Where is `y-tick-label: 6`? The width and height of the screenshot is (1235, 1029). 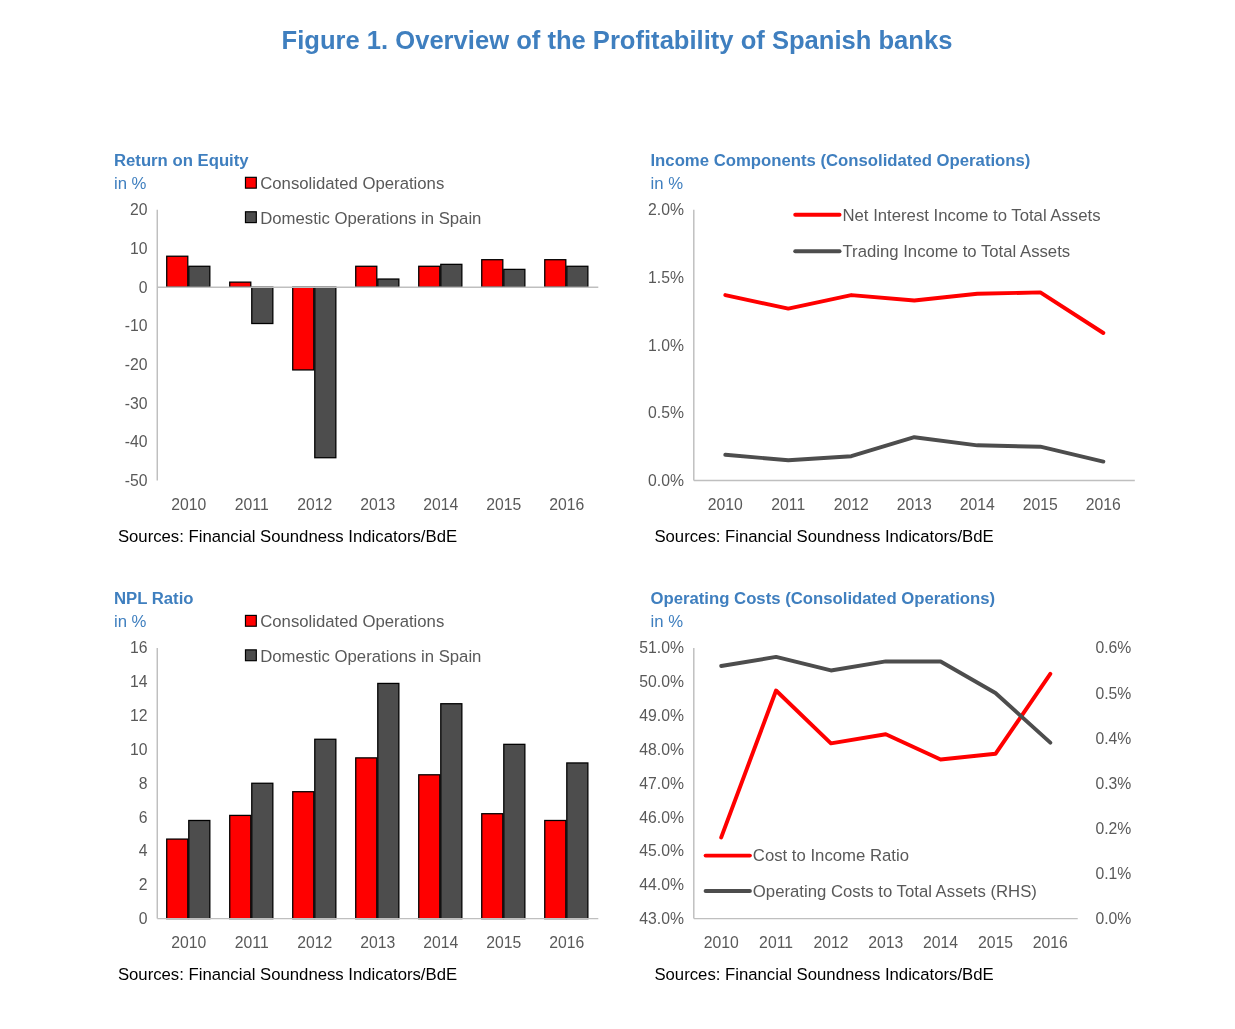
y-tick-label: 6 is located at coordinates (143, 817).